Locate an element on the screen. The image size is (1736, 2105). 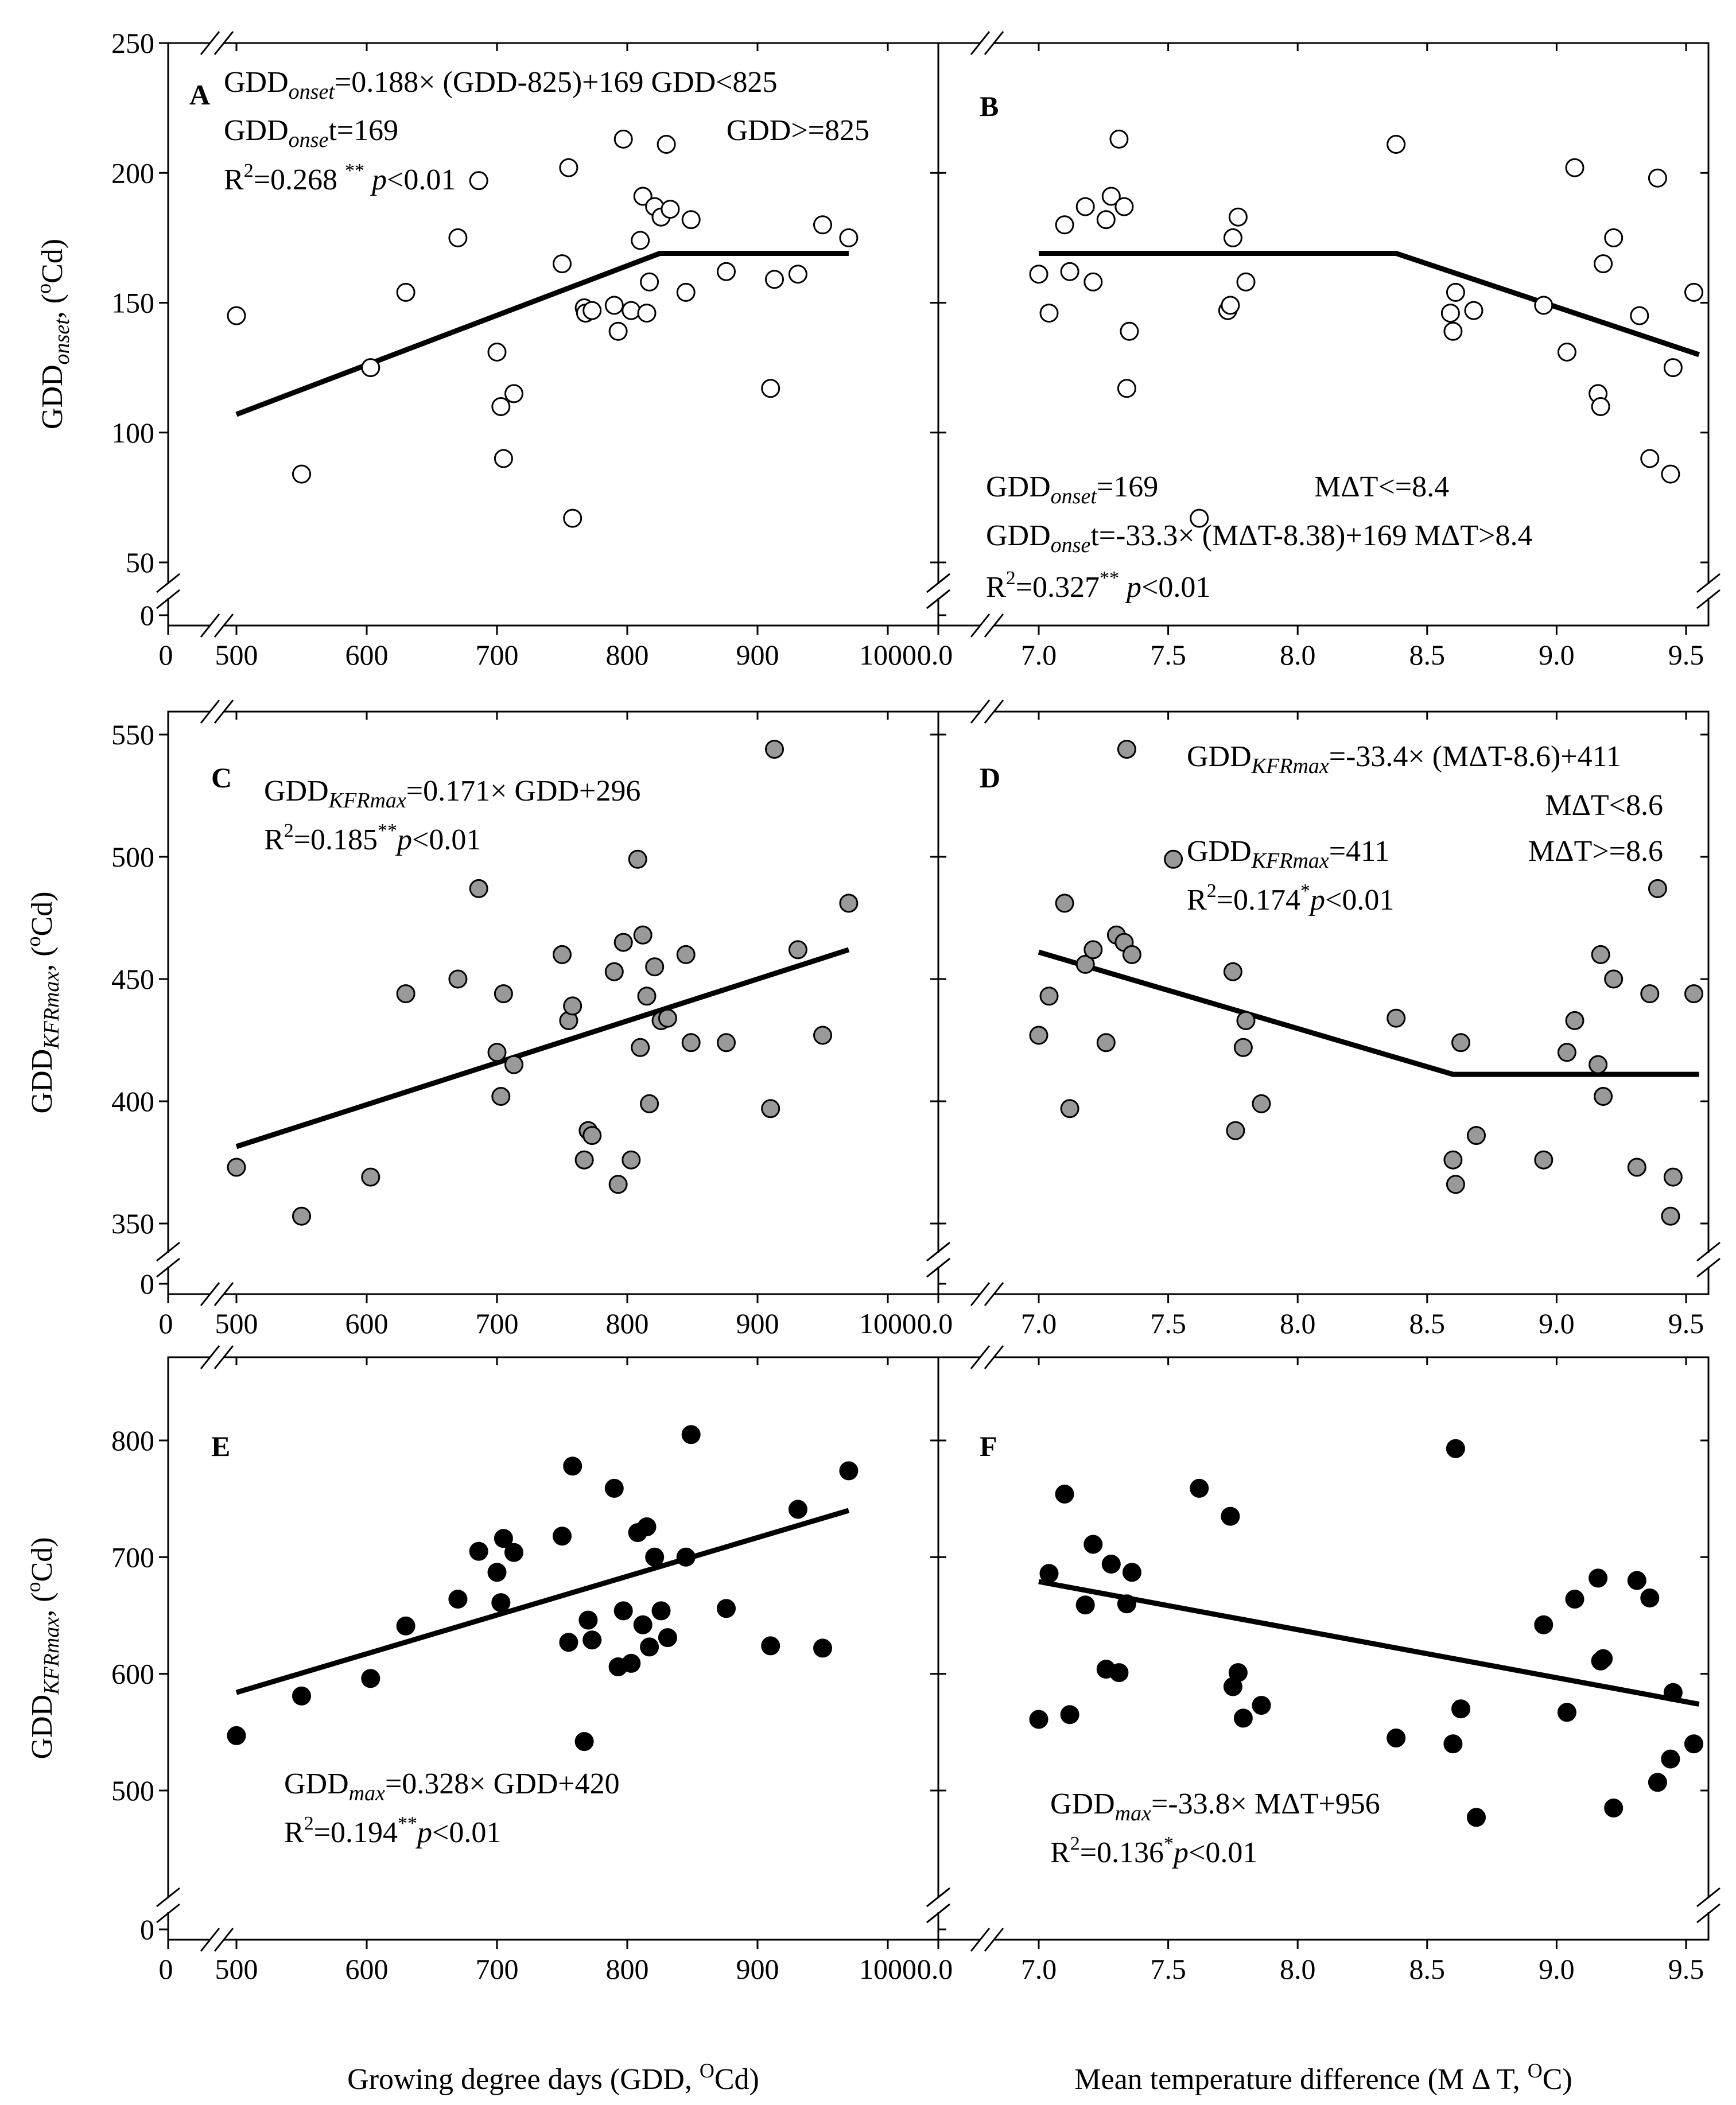
panel-e-label: E is located at coordinates (221, 1446).